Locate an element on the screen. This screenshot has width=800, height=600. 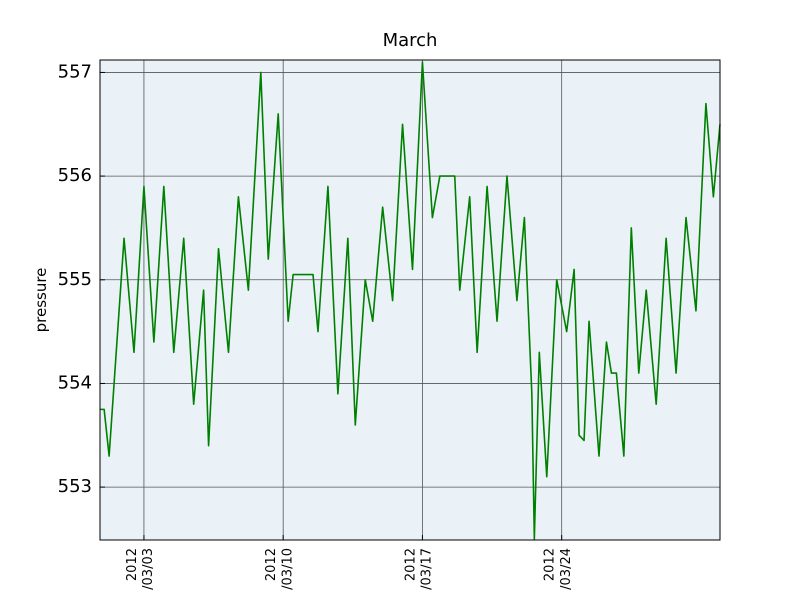
tick-label-line: /03/24 is located at coordinates (566, 569).